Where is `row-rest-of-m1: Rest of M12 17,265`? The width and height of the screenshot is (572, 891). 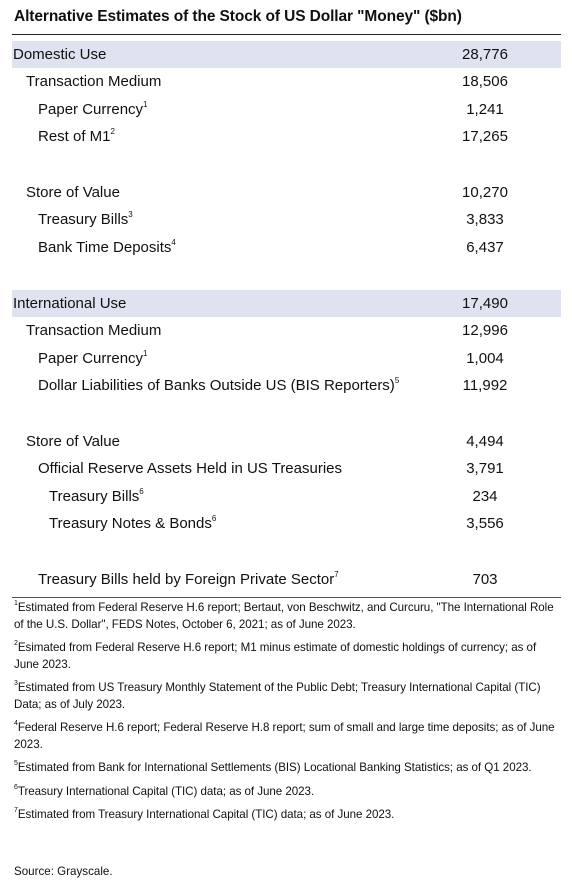 row-rest-of-m1: Rest of M12 17,265 is located at coordinates (286, 136).